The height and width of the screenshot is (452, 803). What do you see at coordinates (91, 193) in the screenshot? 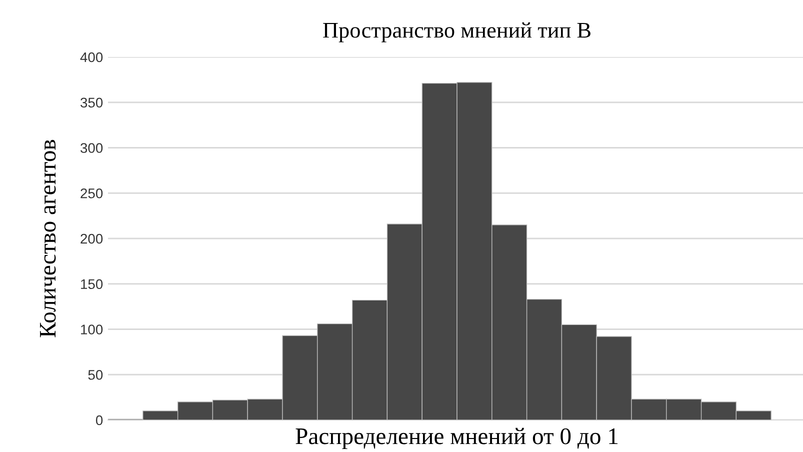
I see `y-tick-label: 250` at bounding box center [91, 193].